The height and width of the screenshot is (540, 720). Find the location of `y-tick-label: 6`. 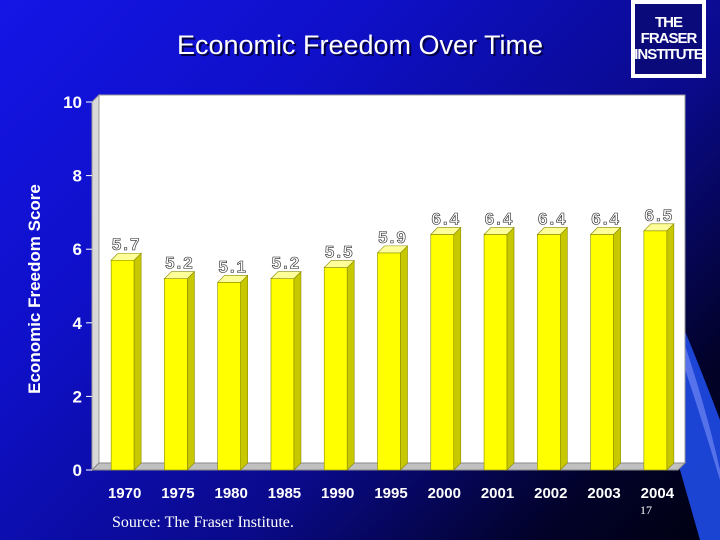

y-tick-label: 6 is located at coordinates (77, 249).